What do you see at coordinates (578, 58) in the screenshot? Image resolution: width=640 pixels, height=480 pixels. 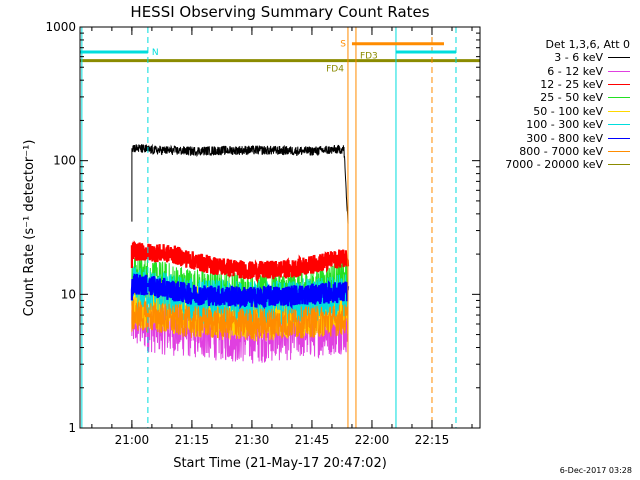 I see `legend-entry-label: 3 - 6 keV` at bounding box center [578, 58].